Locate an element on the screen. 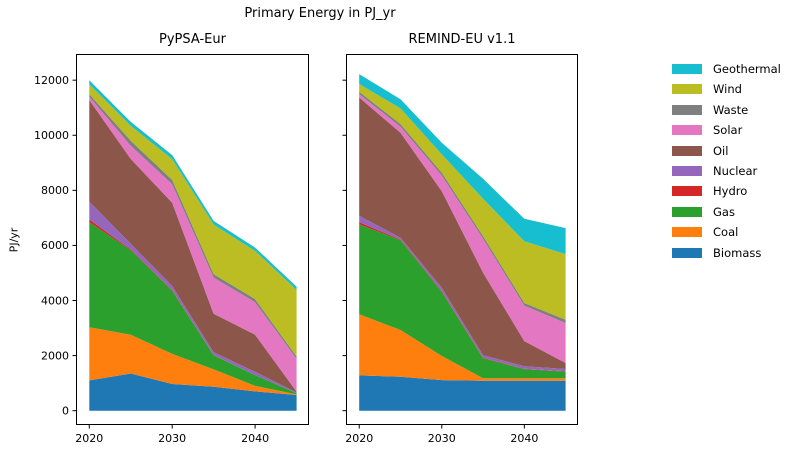 Image resolution: width=802 pixels, height=462 pixels. legend-item-oil: Oil is located at coordinates (726, 150).